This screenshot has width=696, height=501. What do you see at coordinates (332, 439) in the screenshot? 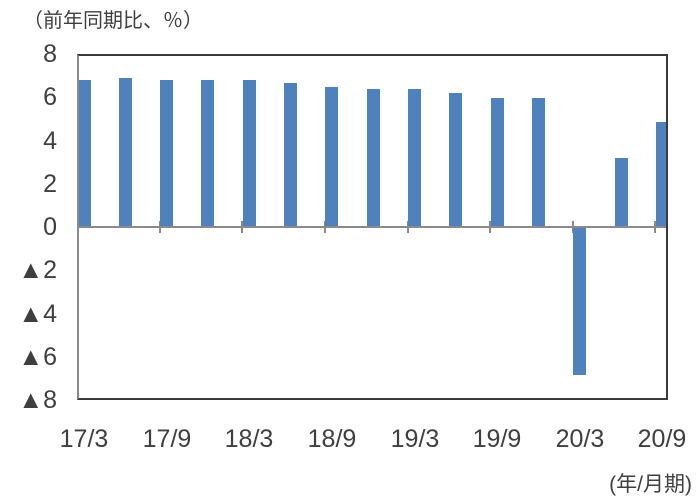
I see `x-tick-label: 18/9` at bounding box center [332, 439].